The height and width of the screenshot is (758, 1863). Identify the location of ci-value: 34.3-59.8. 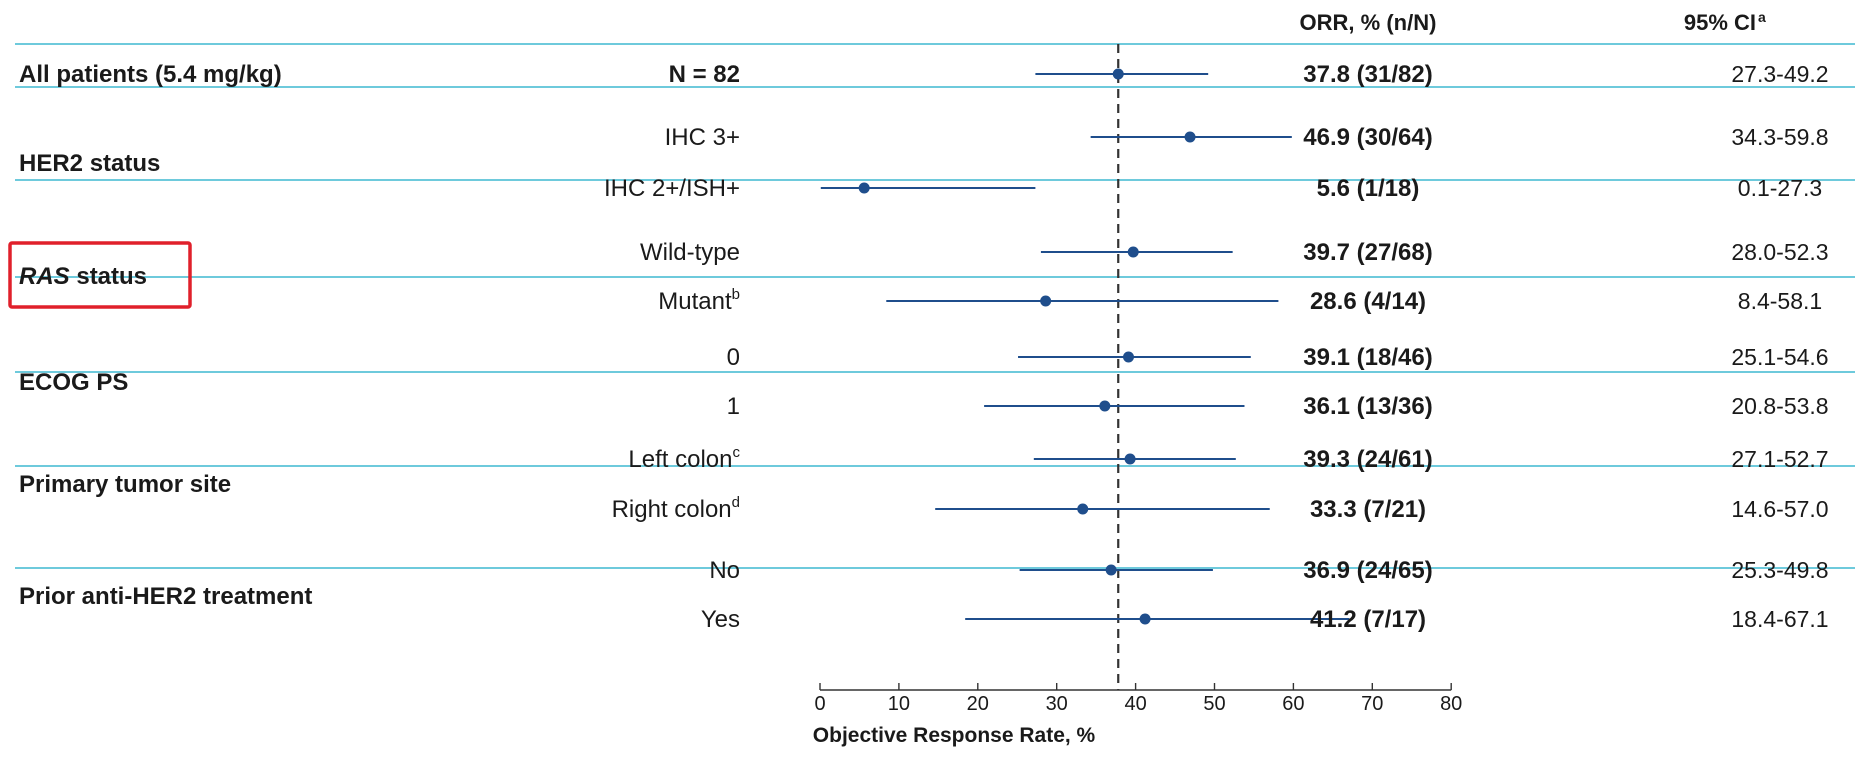
(1779, 137).